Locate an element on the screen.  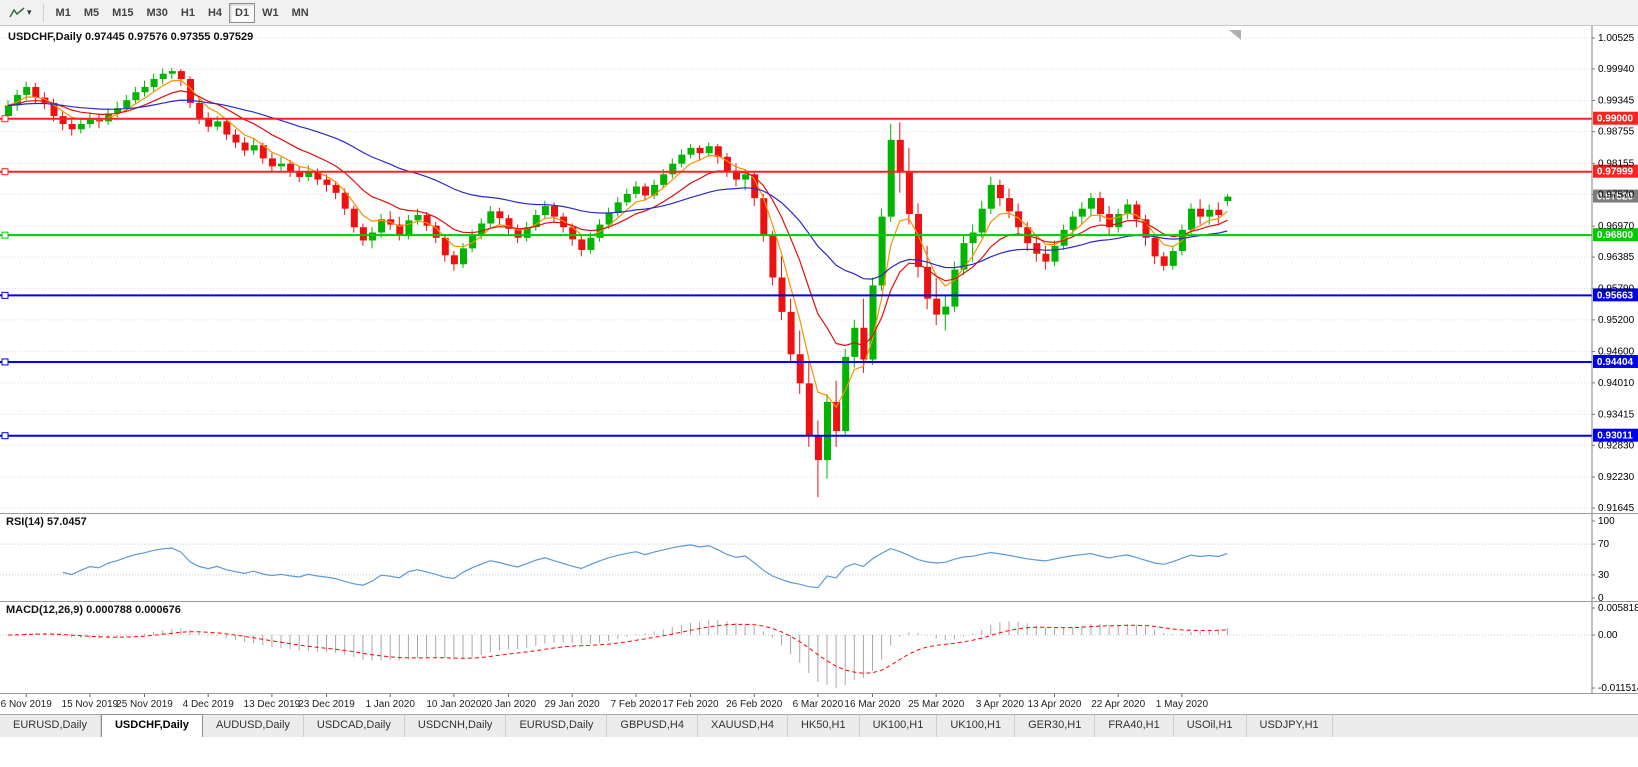
dropdown-caret-icon: ▾ is located at coordinates (29, 12).